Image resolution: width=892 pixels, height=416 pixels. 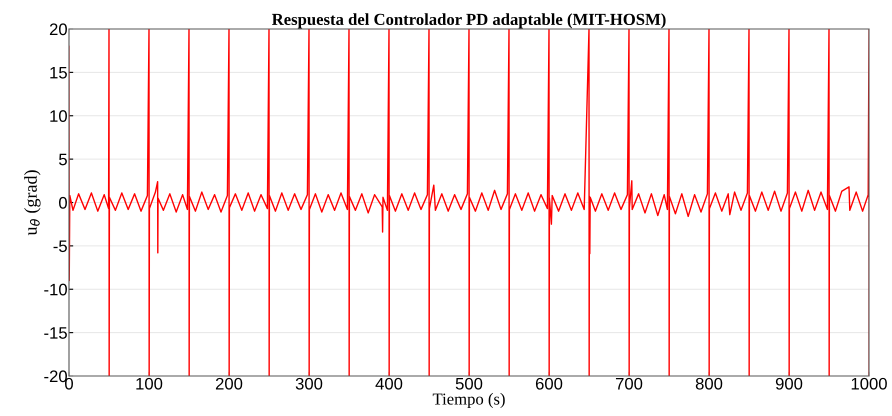 What do you see at coordinates (229, 384) in the screenshot?
I see `x-tick-label: 200` at bounding box center [229, 384].